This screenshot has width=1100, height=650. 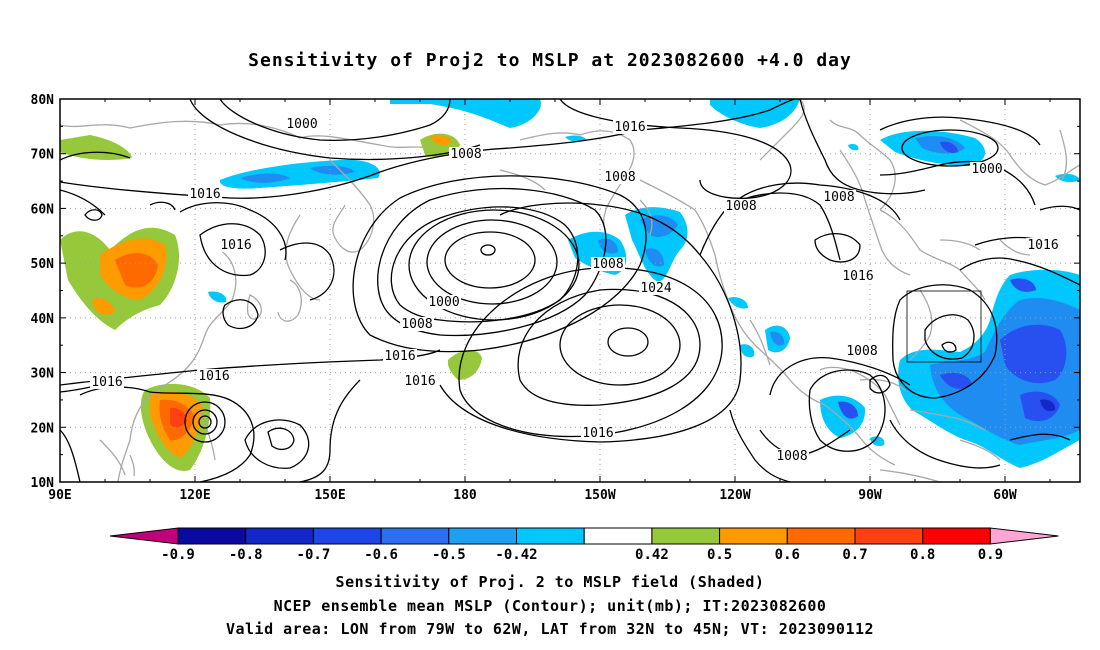 I want to click on latitude-label: 60N, so click(x=43, y=209).